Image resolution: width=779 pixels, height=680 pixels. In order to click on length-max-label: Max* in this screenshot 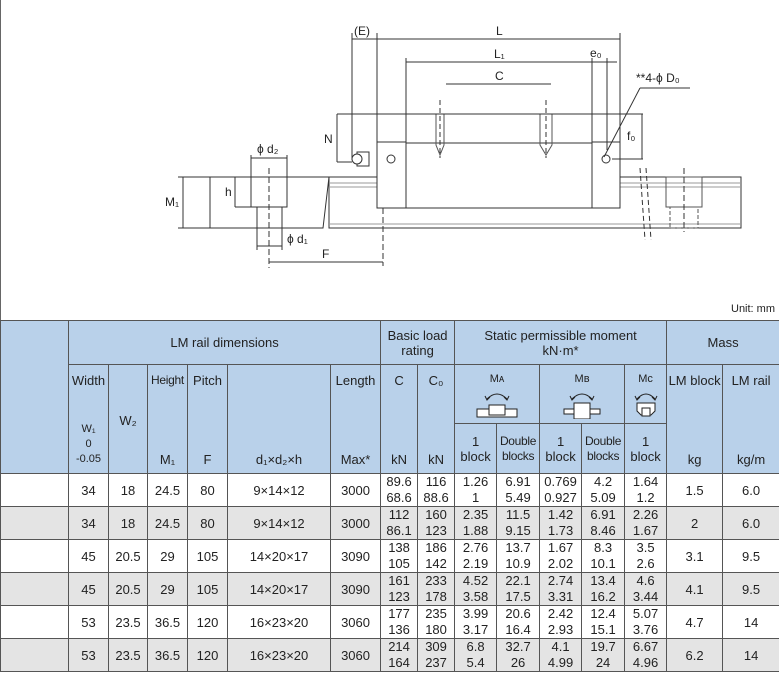, I will do `click(355, 459)`.